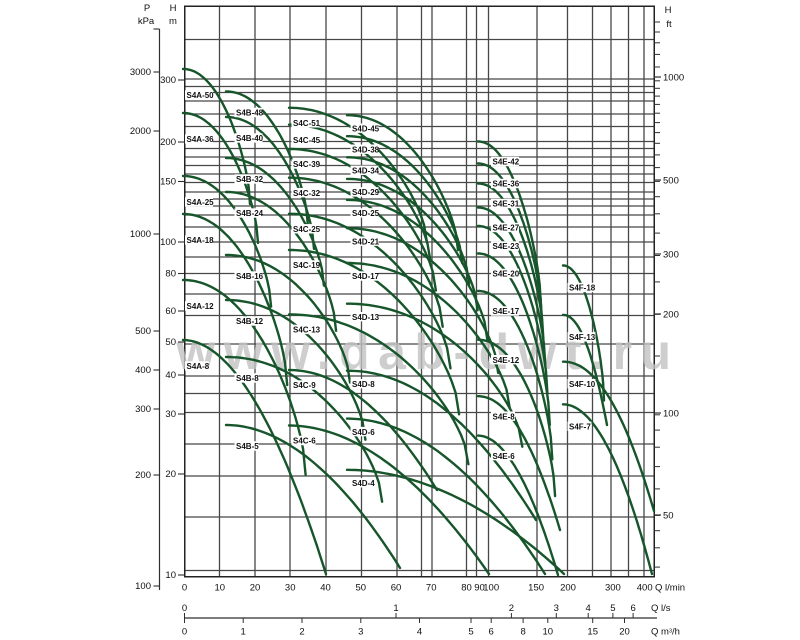 The height and width of the screenshot is (640, 800). What do you see at coordinates (307, 330) in the screenshot?
I see `svg-text: S4C-13` at bounding box center [307, 330].